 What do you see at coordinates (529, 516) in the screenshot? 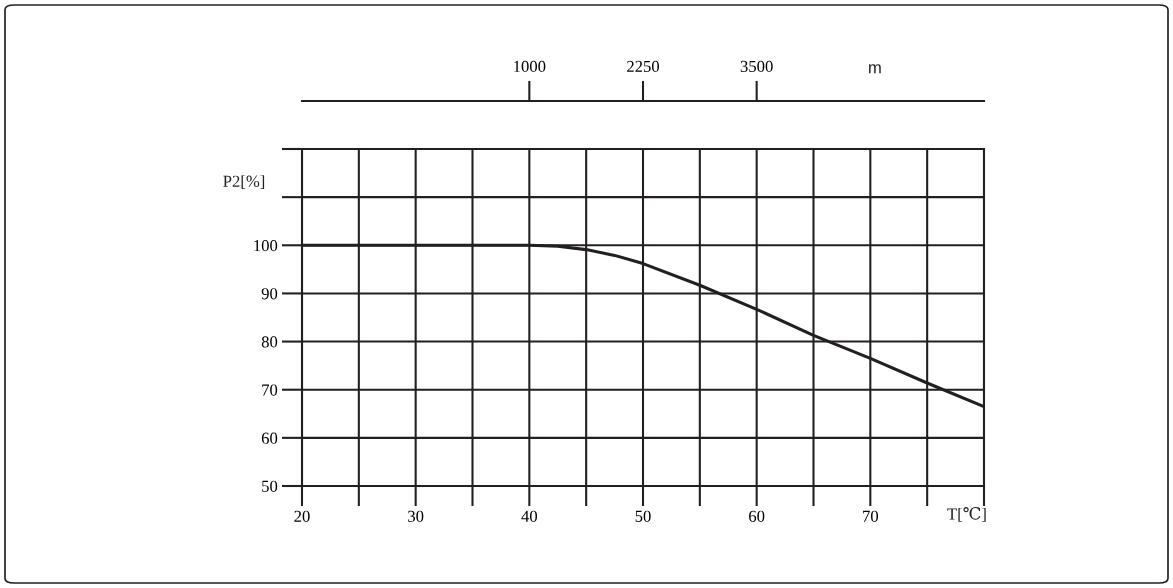
I see `x-tick-label: 40` at bounding box center [529, 516].